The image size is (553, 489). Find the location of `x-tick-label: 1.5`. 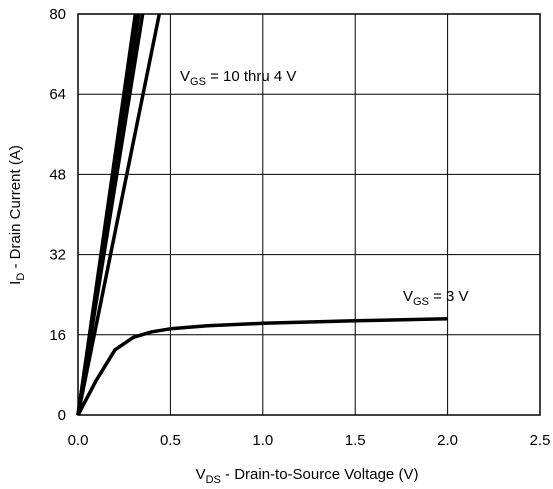

x-tick-label: 1.5 is located at coordinates (355, 440).